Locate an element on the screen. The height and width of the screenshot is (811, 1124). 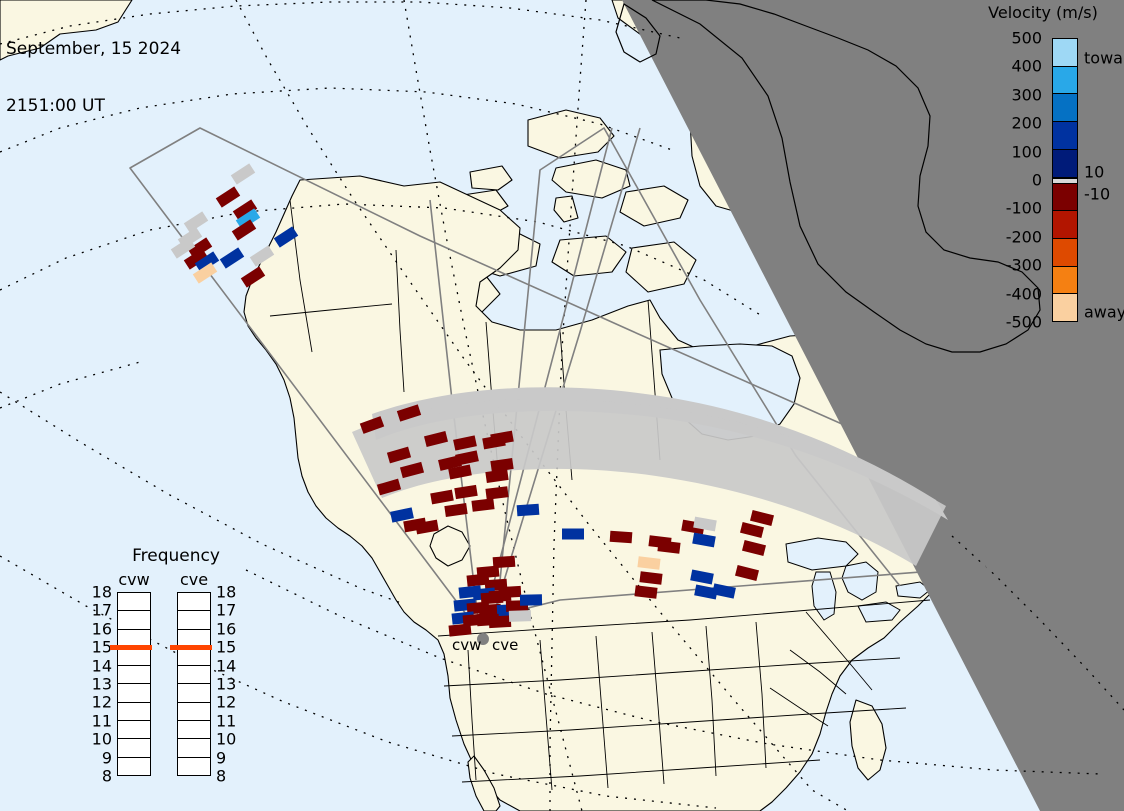
velocity-tick-100: 100 is located at coordinates (1026, 152).